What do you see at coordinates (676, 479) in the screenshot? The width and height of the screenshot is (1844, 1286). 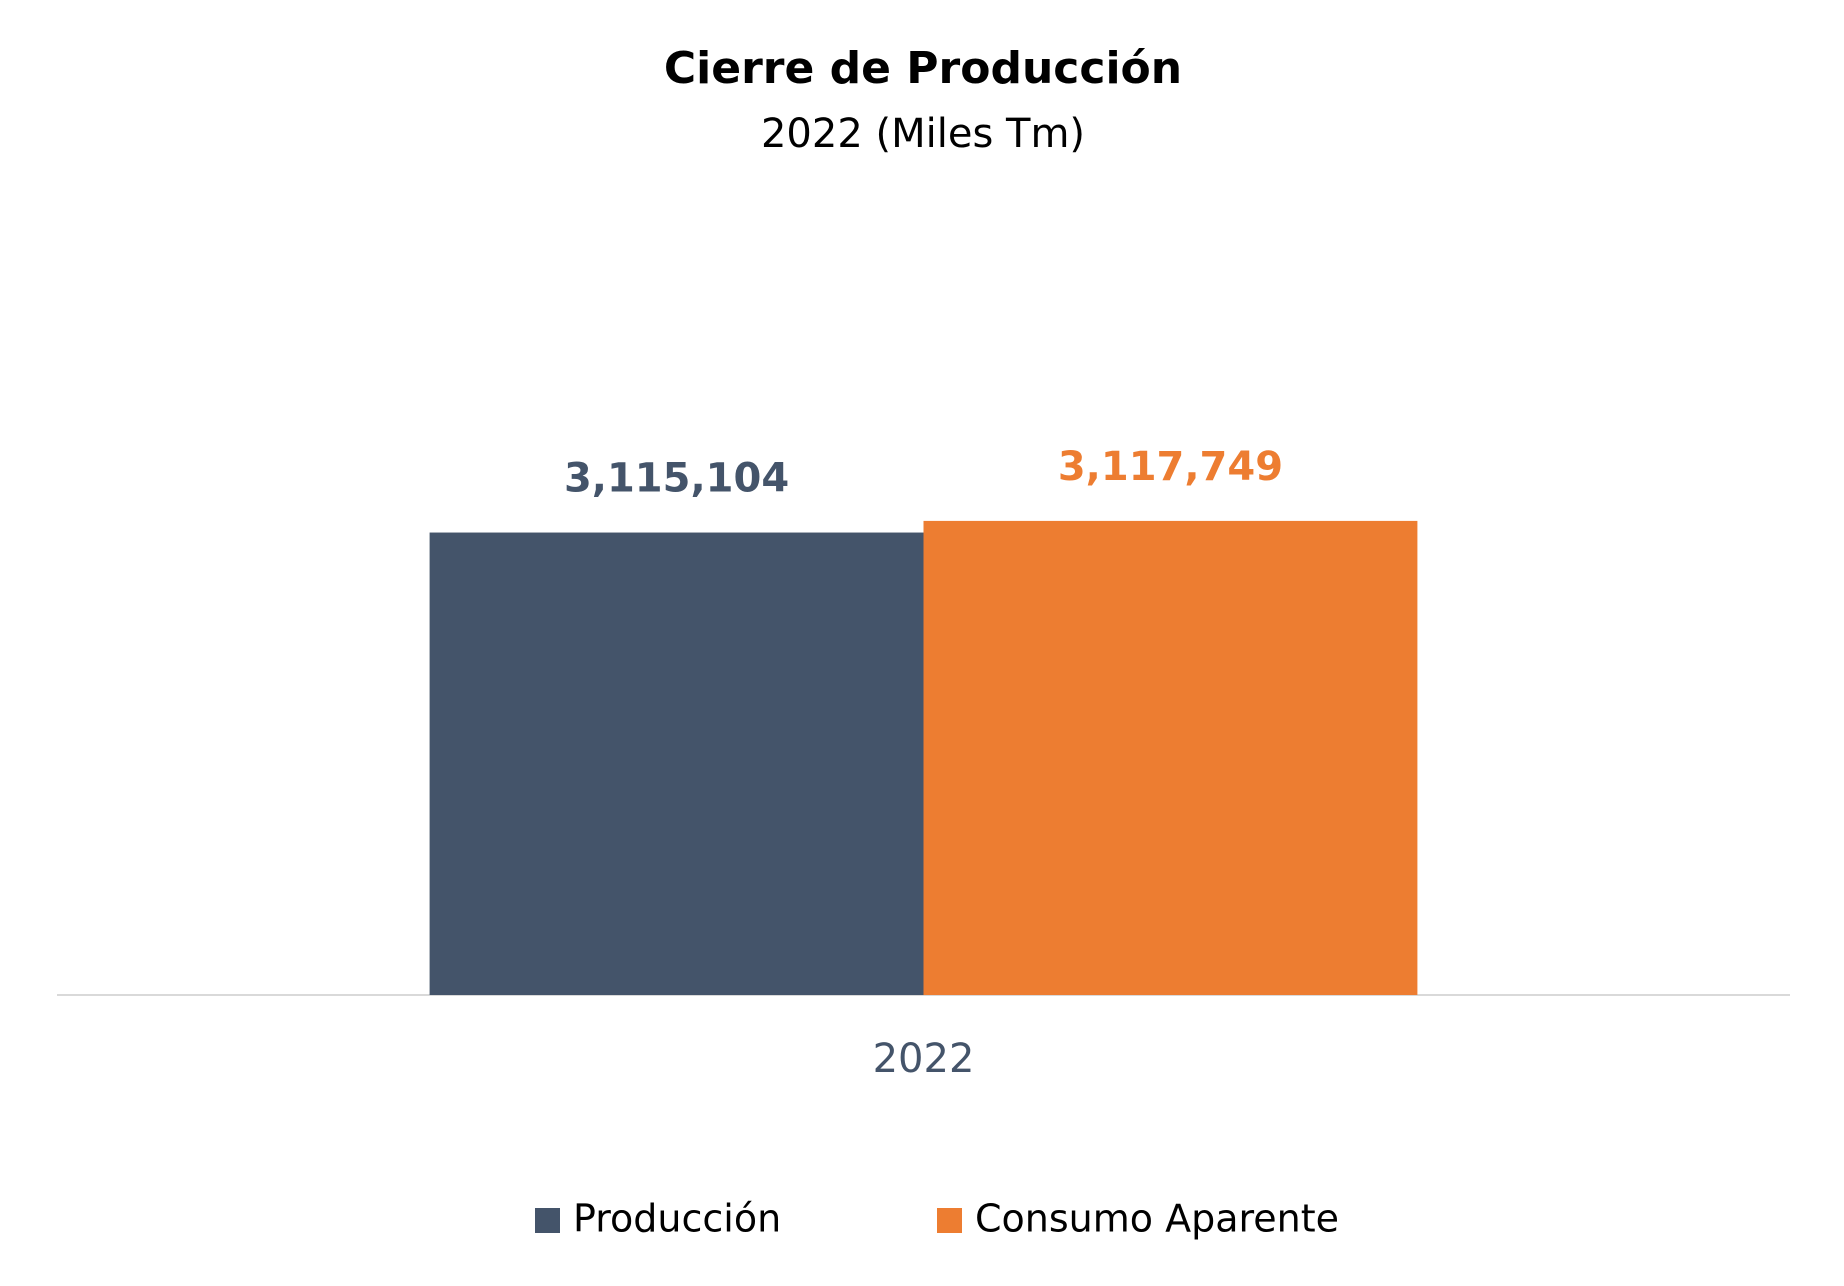 I see `data-label: 3,115,104` at bounding box center [676, 479].